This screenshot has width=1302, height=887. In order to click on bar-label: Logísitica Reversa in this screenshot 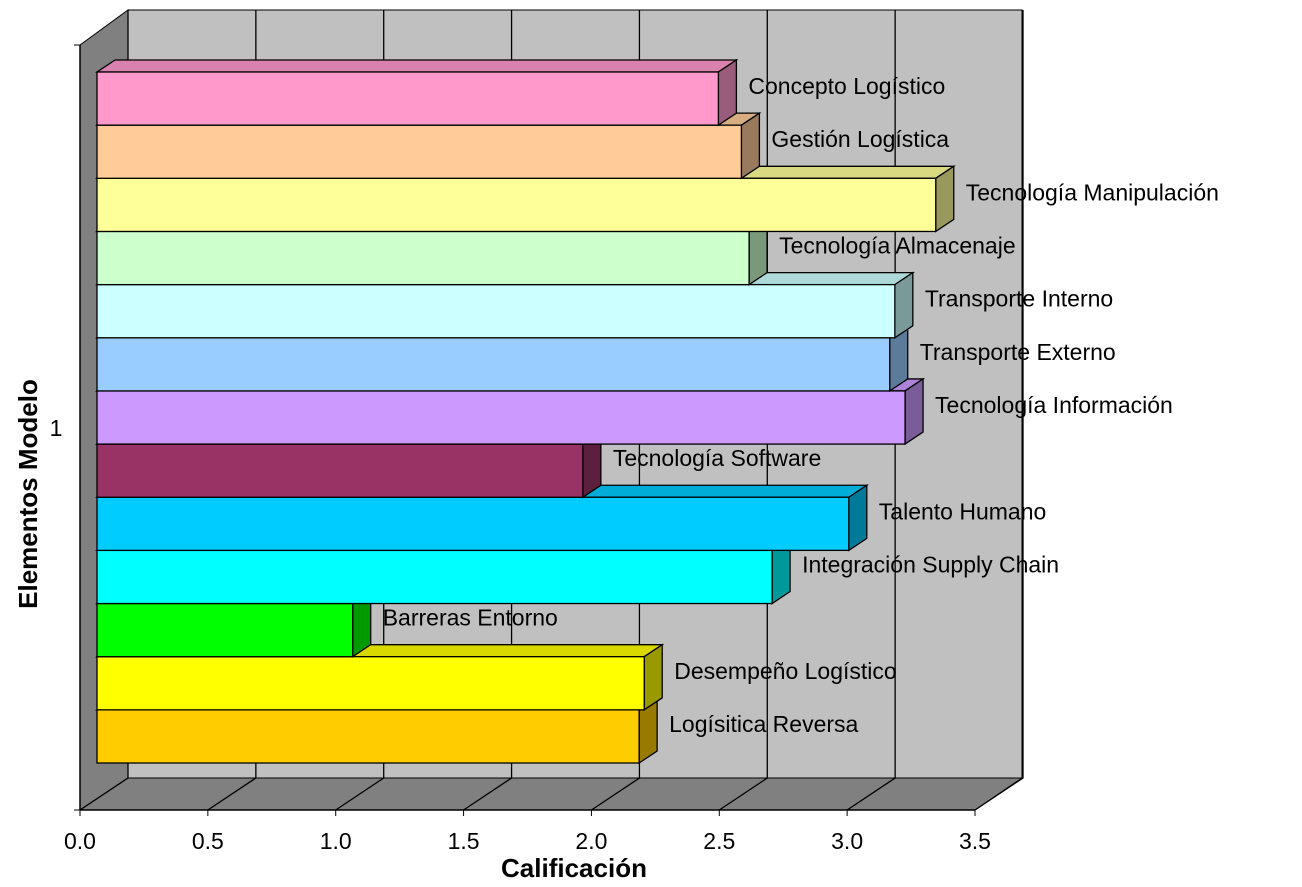, I will do `click(763, 724)`.